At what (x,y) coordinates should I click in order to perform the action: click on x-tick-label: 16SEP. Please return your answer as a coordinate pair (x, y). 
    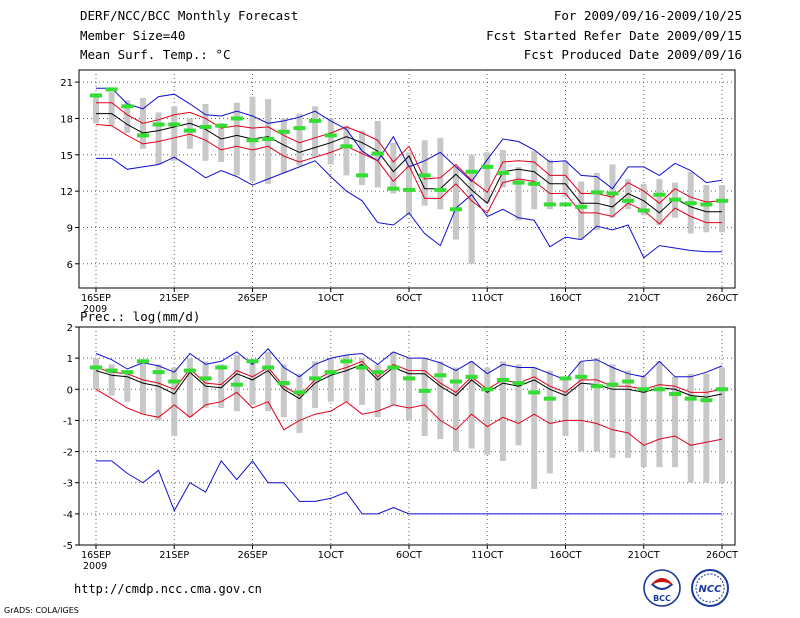
    Looking at the image, I should click on (96, 555).